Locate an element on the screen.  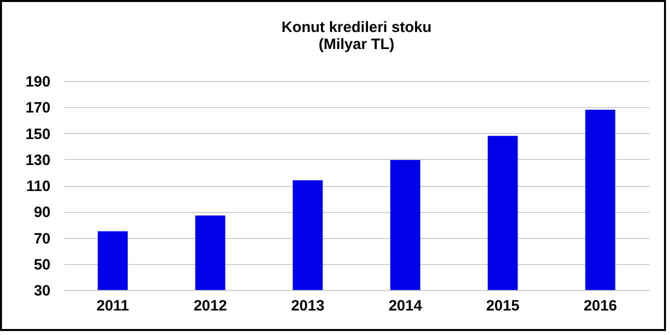
x-tick-label: 2016 is located at coordinates (600, 306).